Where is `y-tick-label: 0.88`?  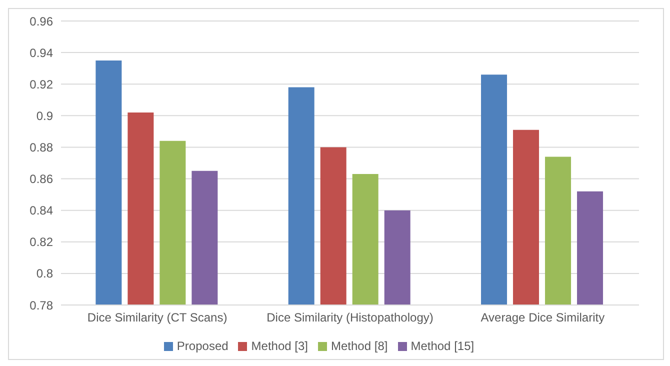 y-tick-label: 0.88 is located at coordinates (42, 147).